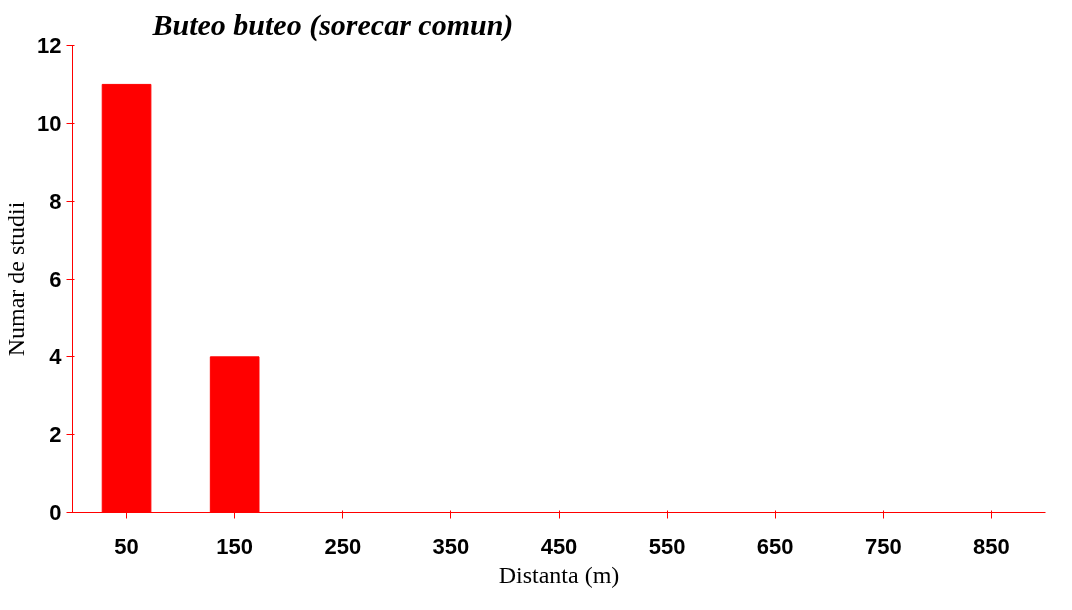  Describe the element at coordinates (49, 45) in the screenshot. I see `y-tick-label: 12` at that location.